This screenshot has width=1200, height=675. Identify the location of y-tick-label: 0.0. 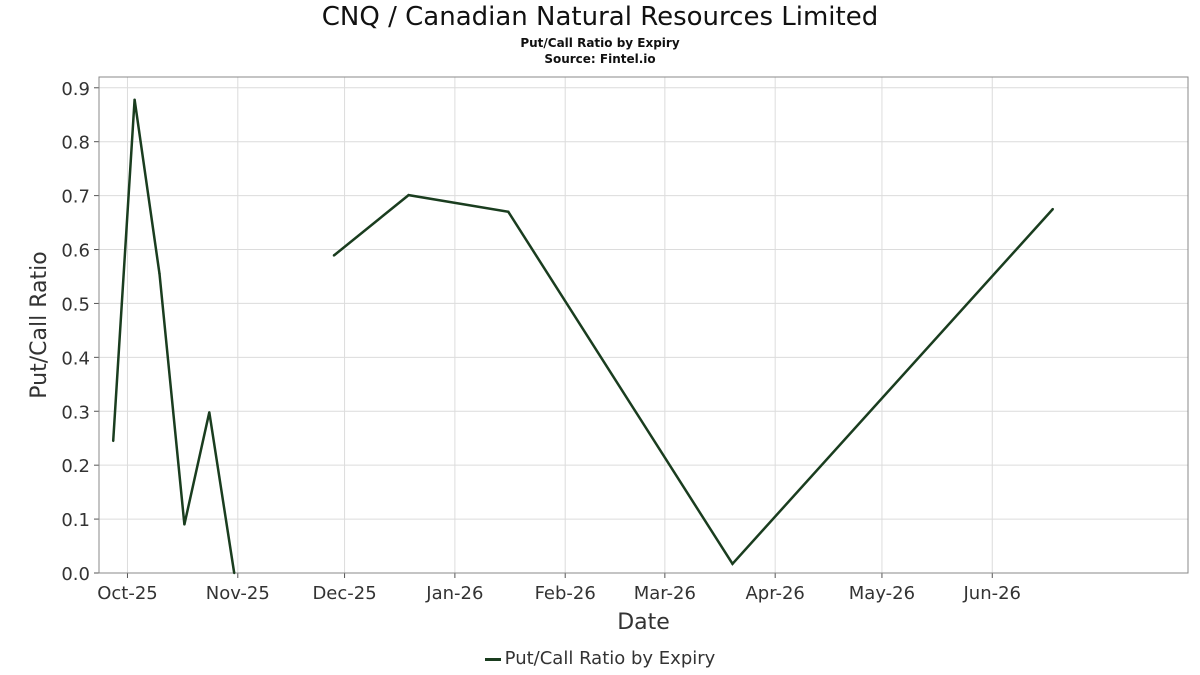
(75, 574).